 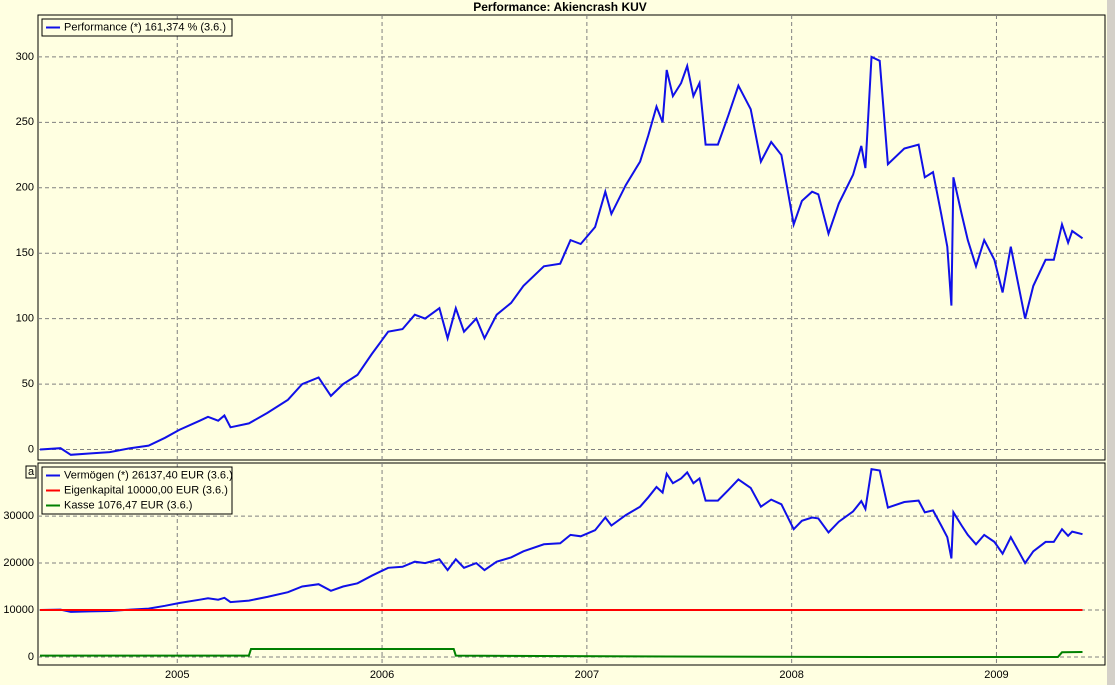 I want to click on x-tick-label: 2005, so click(x=177, y=675).